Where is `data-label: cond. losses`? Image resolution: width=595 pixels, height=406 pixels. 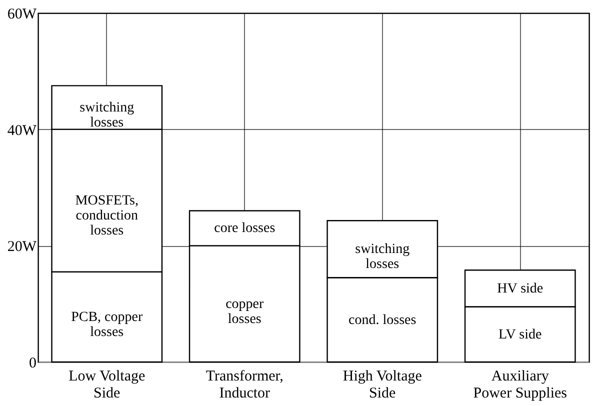
data-label: cond. losses is located at coordinates (382, 320).